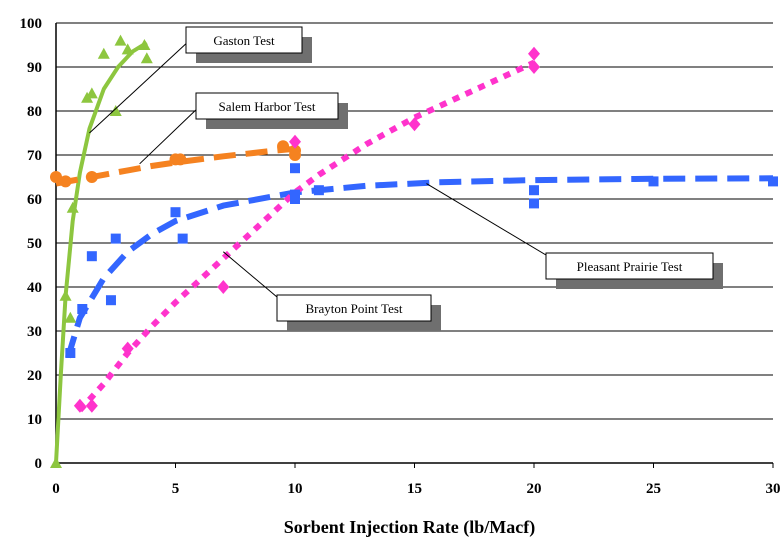 The height and width of the screenshot is (541, 782). I want to click on y-tick-label: 0, so click(39, 464).